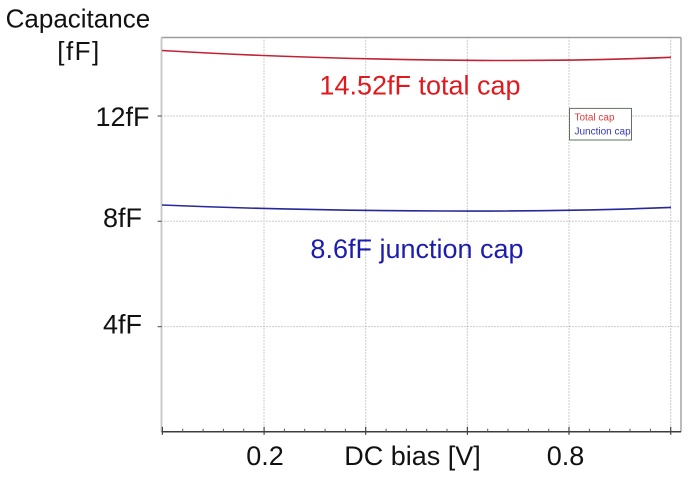 The image size is (699, 482). What do you see at coordinates (122, 117) in the screenshot?
I see `svg-text: 12fF` at bounding box center [122, 117].